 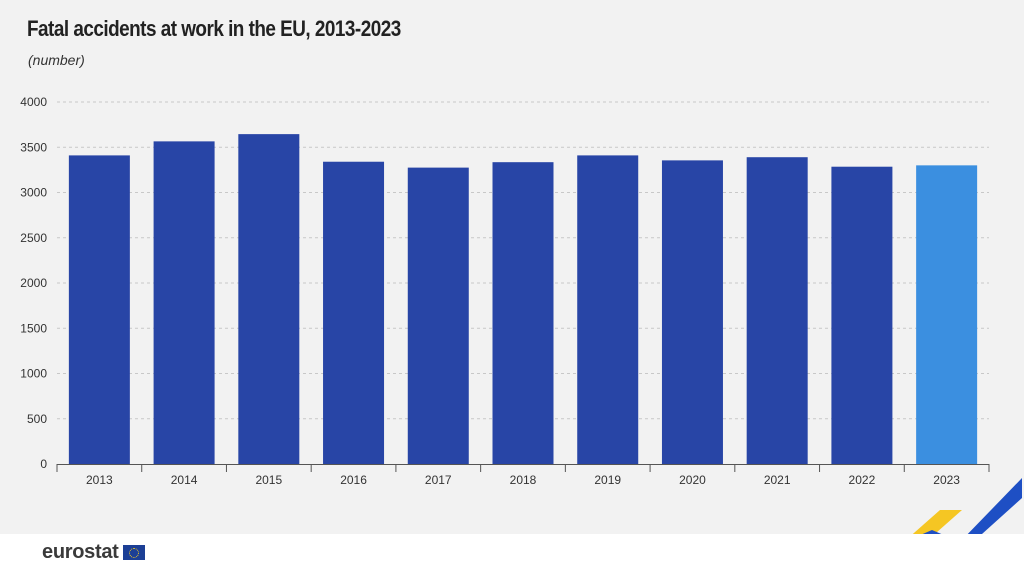 I want to click on bar-2023, so click(x=947, y=314).